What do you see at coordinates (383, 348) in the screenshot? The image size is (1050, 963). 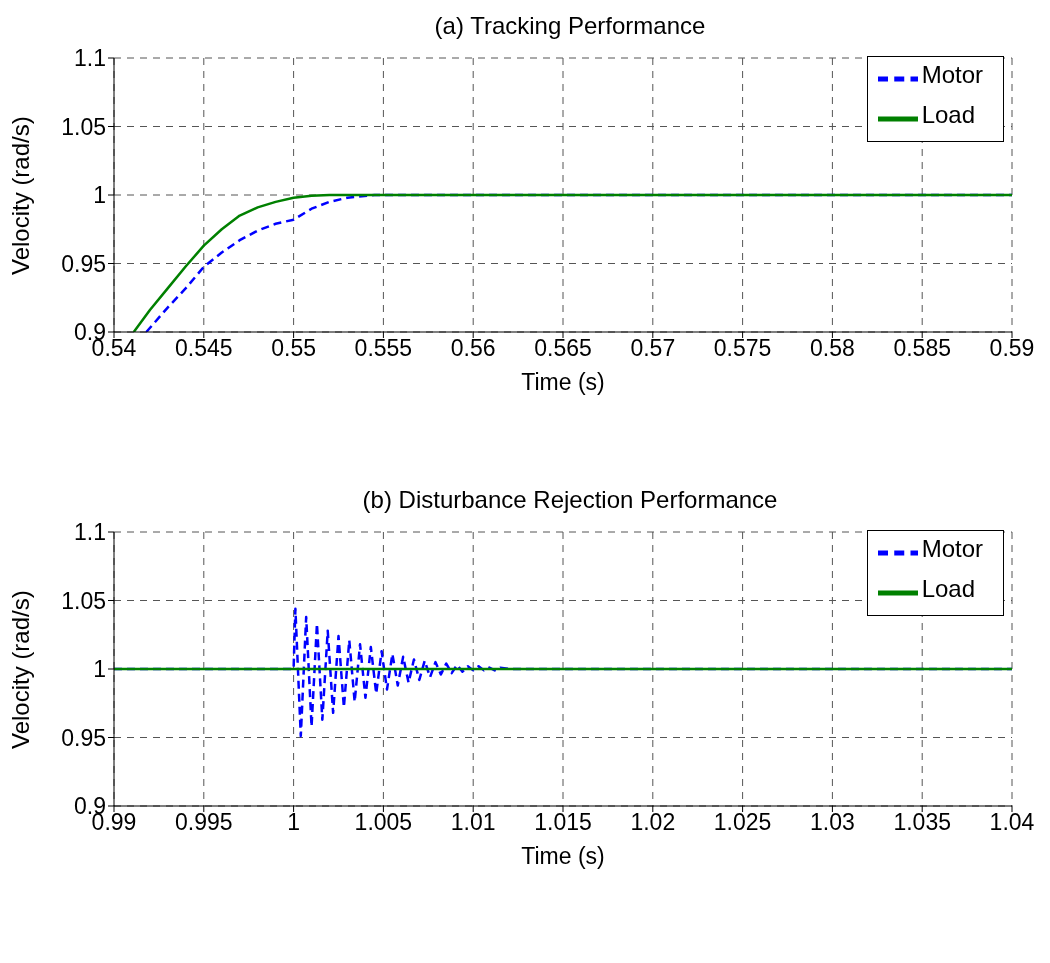 I see `x-tick-label: 0.555` at bounding box center [383, 348].